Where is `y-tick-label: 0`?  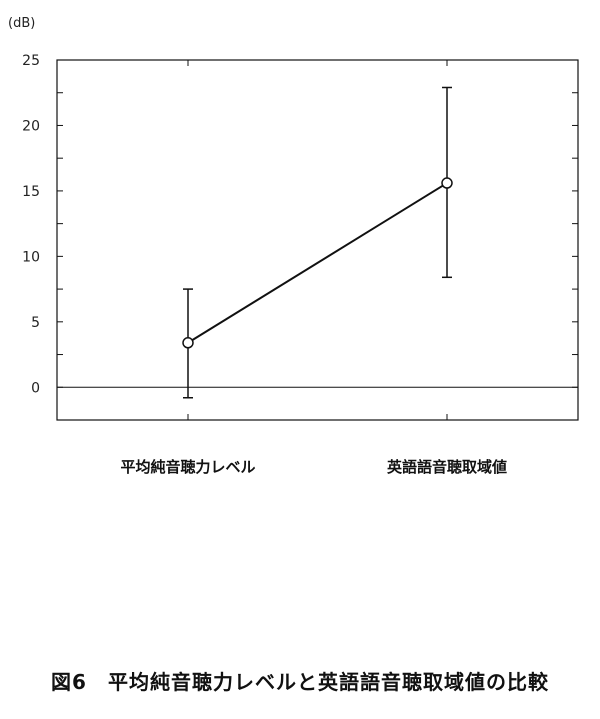
y-tick-label: 0 is located at coordinates (35, 388).